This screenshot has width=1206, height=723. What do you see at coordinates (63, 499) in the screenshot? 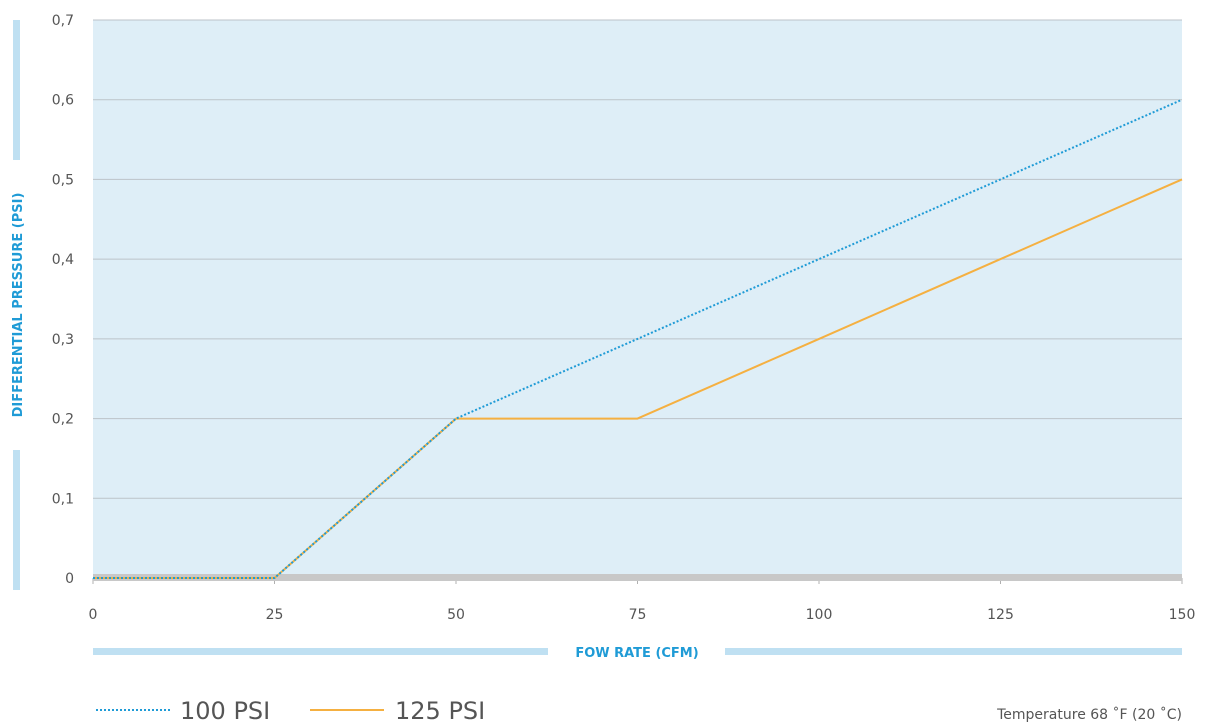
I see `y-tick-label: 0,1` at bounding box center [63, 499].